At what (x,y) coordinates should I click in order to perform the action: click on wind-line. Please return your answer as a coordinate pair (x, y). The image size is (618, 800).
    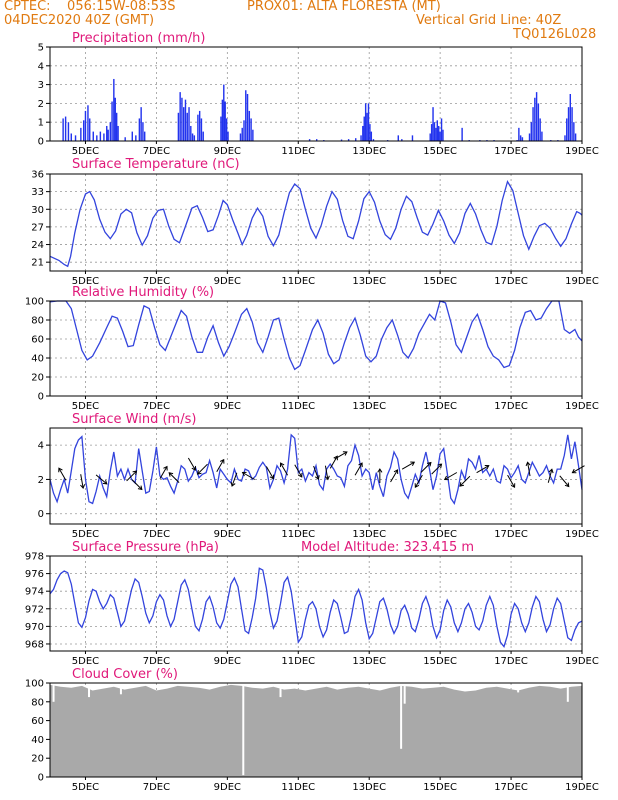
    Looking at the image, I should click on (316, 469).